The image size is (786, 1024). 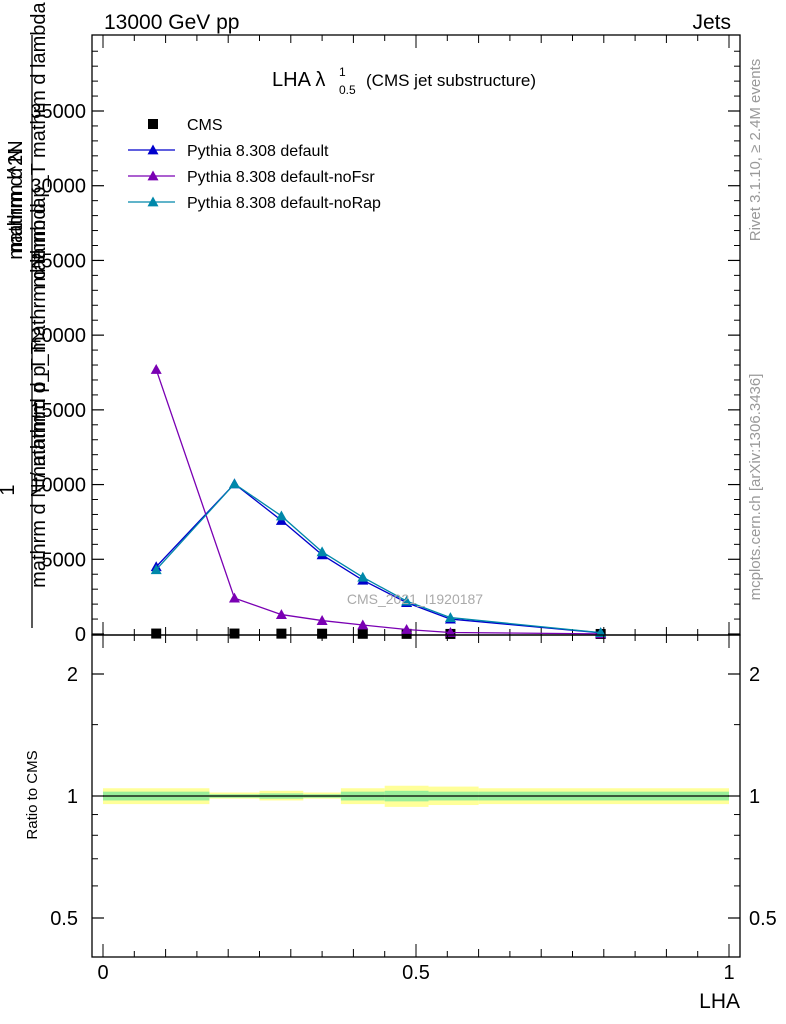 I want to click on rivet-version-label: Rivet 3.1.10, ≥ 2.4M events, so click(x=755, y=150).